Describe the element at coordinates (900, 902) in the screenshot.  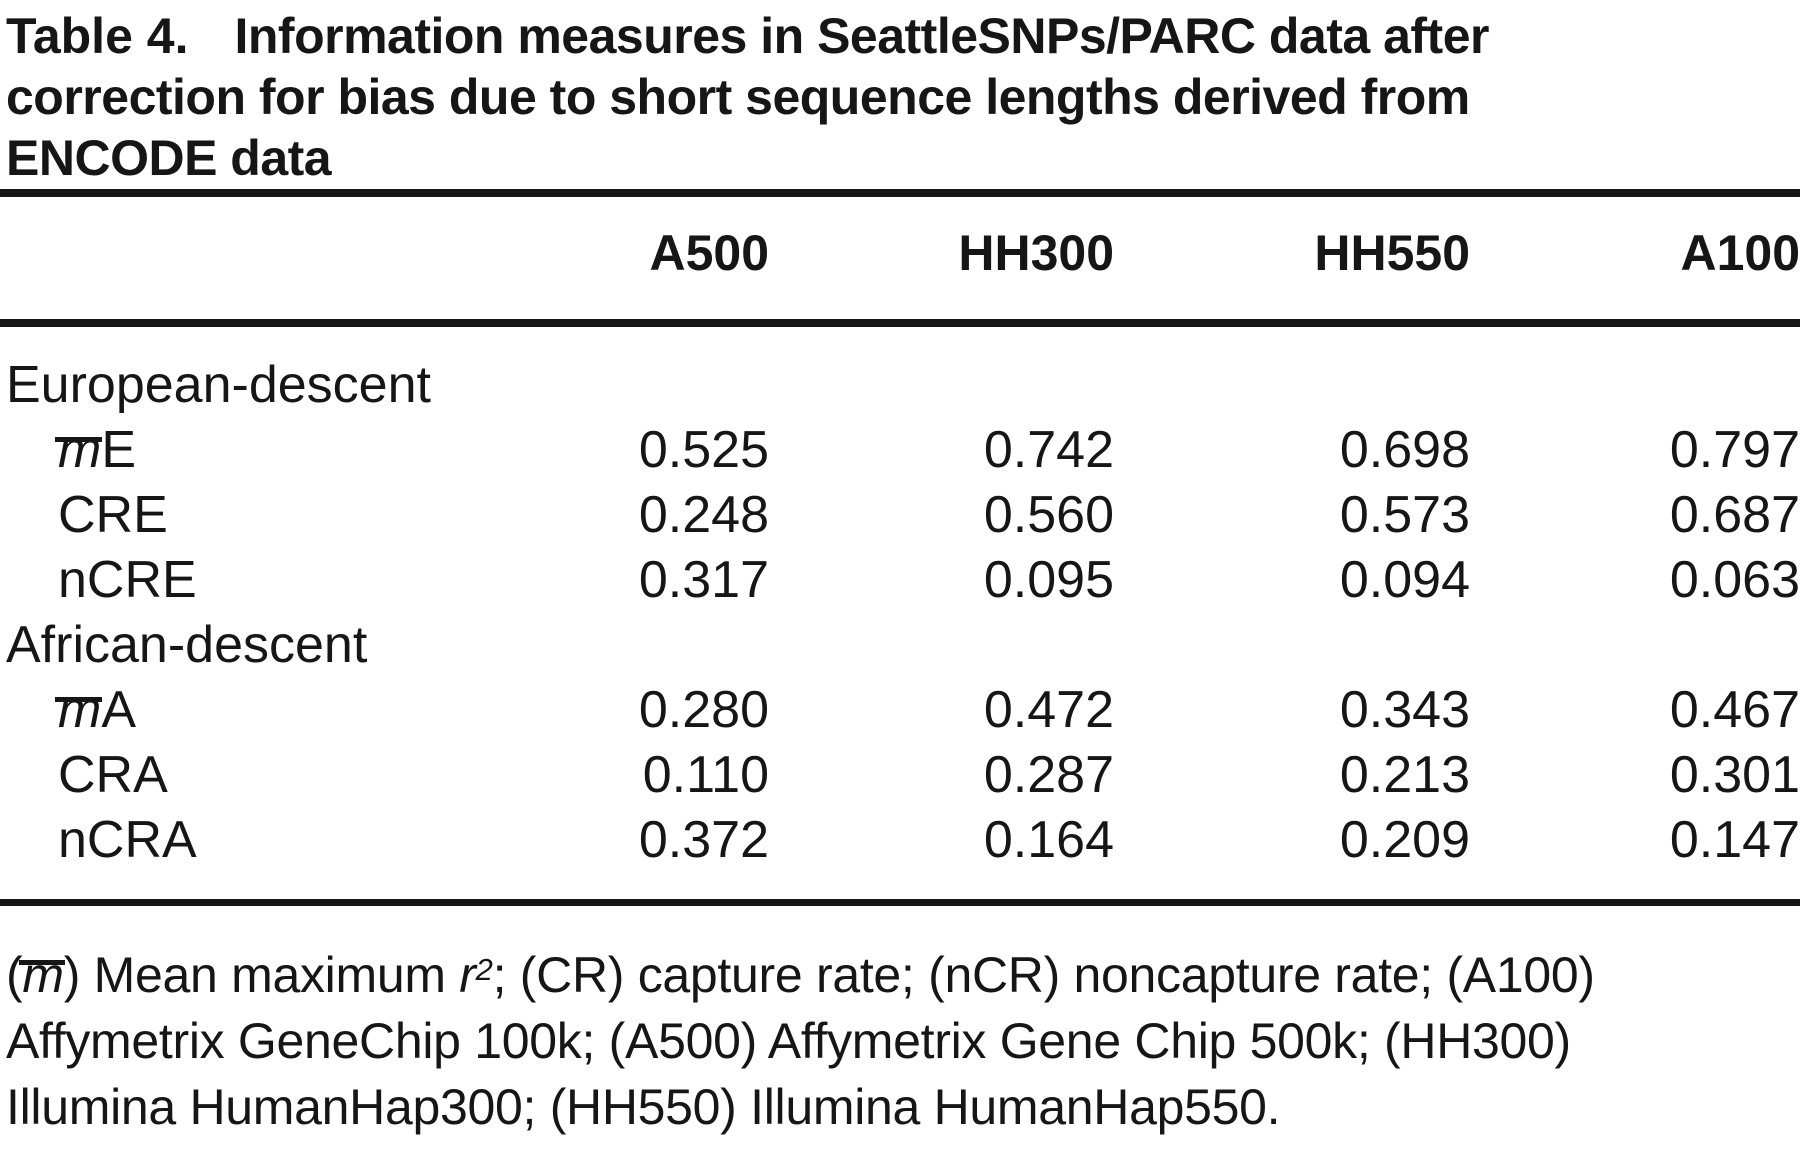
I see `divider-bottom` at that location.